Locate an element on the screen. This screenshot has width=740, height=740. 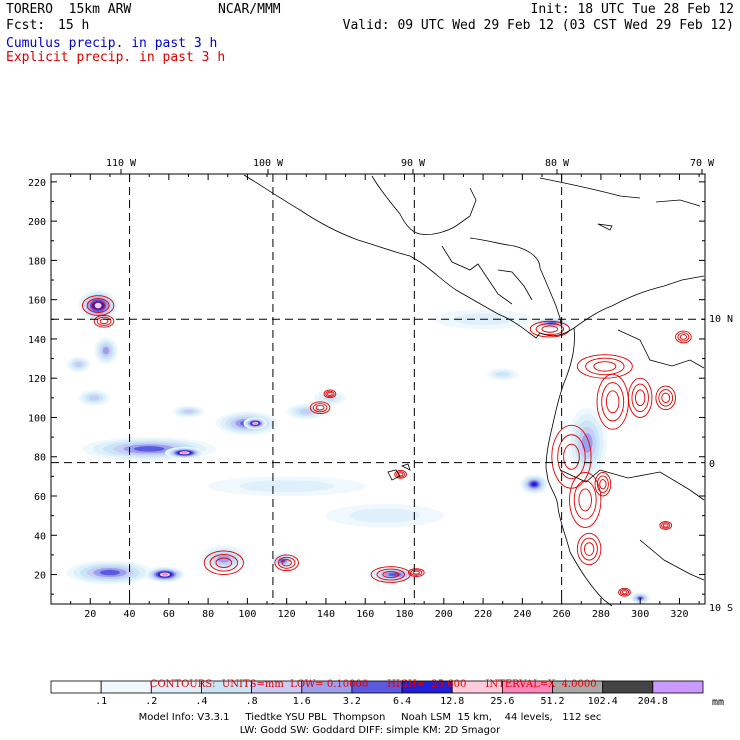
border-colombia-peru is located at coordinates (652, 485).